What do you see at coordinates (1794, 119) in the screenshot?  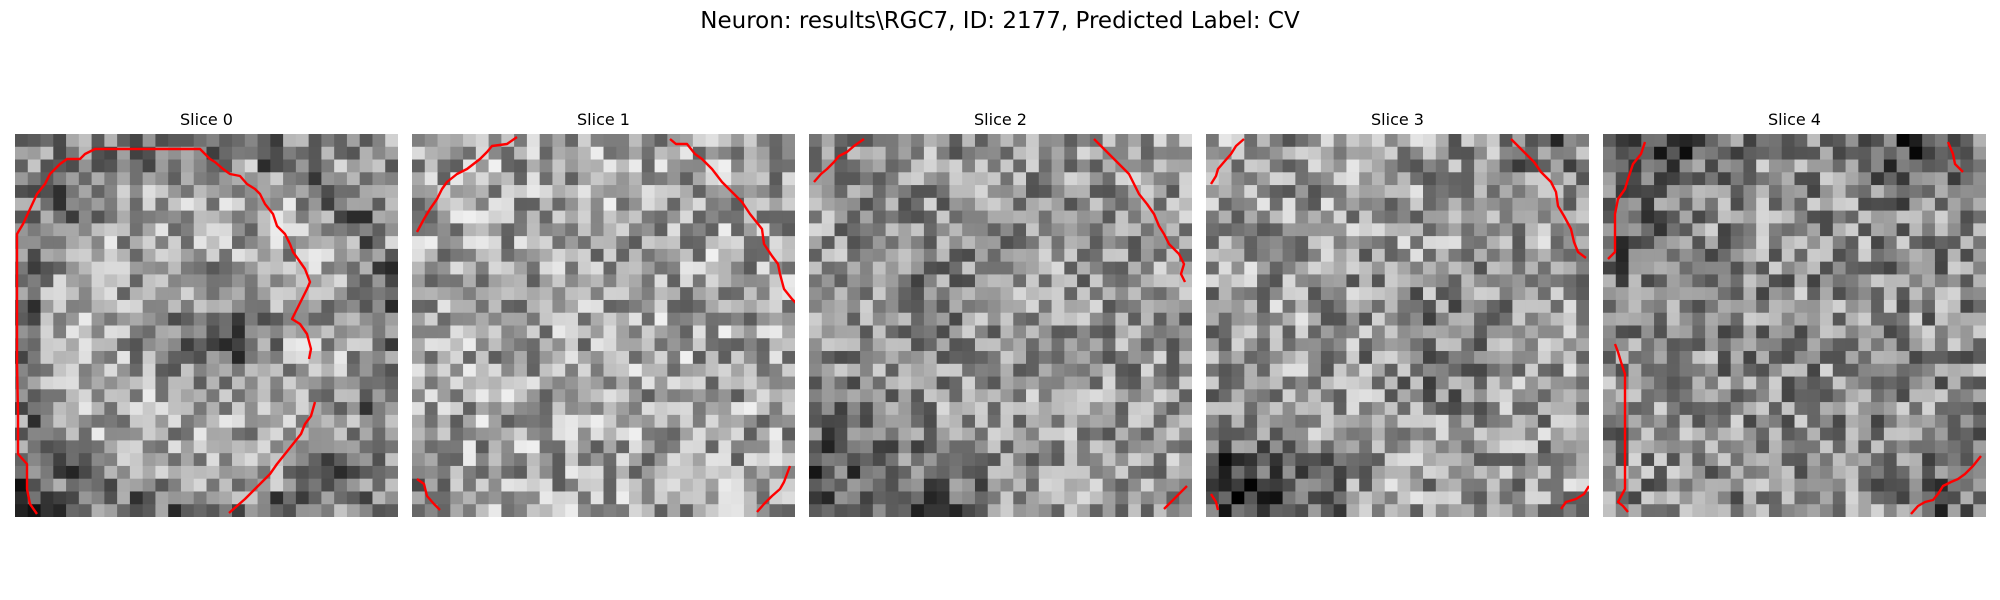 I see `slice-title-4: Slice 4` at bounding box center [1794, 119].